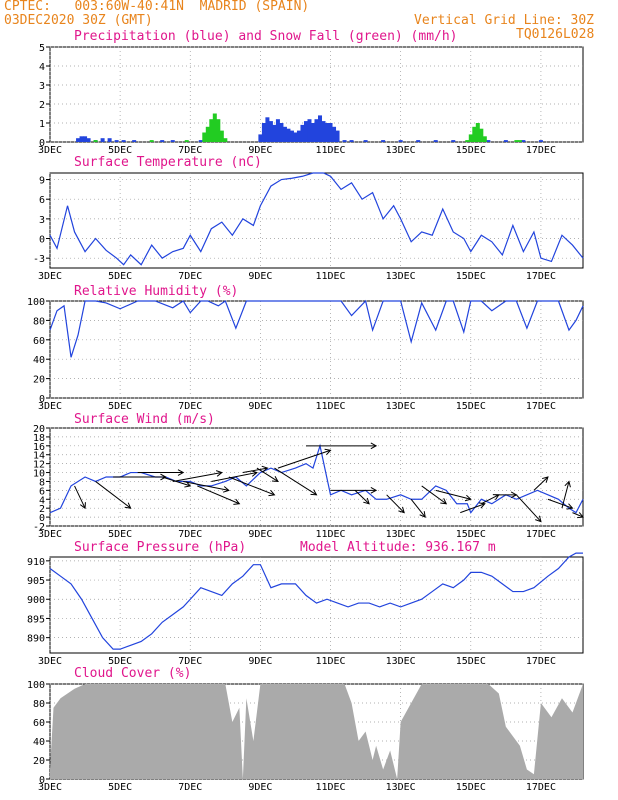 The height and width of the screenshot is (800, 618). What do you see at coordinates (42, 482) in the screenshot?
I see `wind-ytick-label: 8` at bounding box center [42, 482].